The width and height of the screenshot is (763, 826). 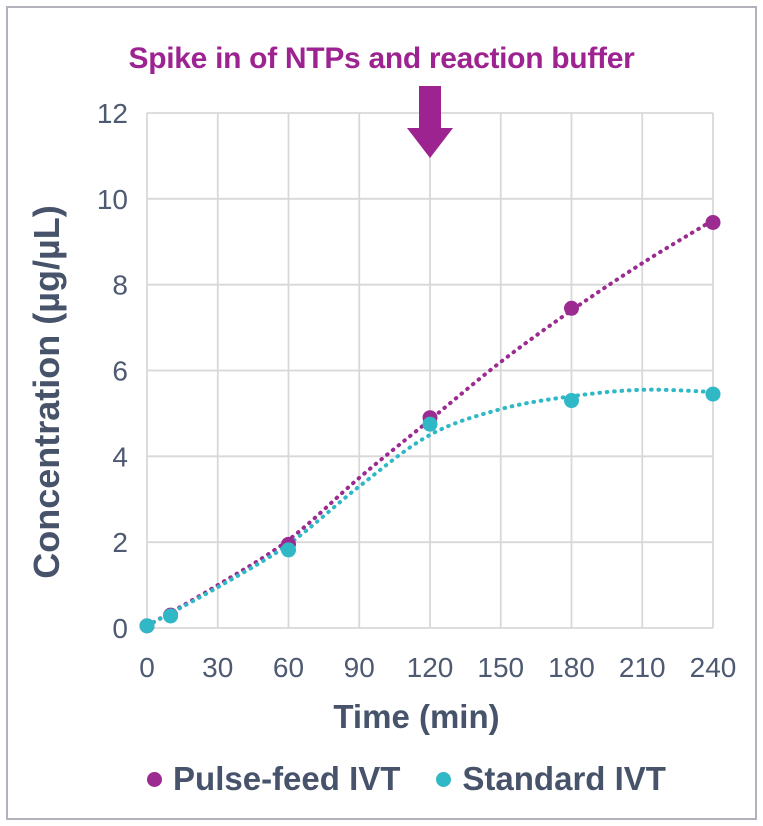 I want to click on legend-item-standard-ivt: Standard IVT, so click(x=551, y=779).